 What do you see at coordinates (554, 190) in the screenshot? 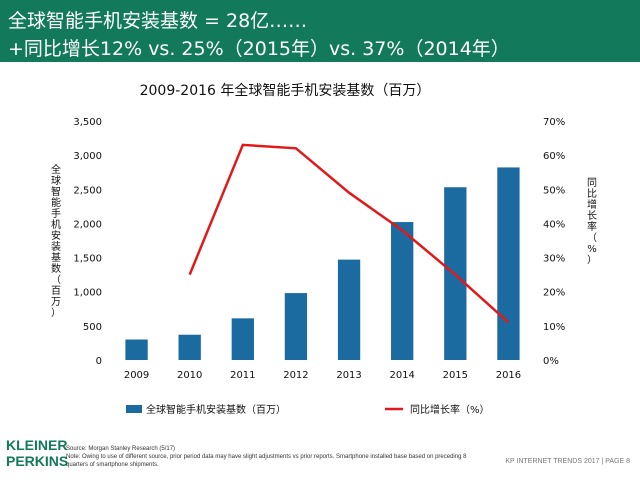
I see `y2-tick-label: 50%` at bounding box center [554, 190].